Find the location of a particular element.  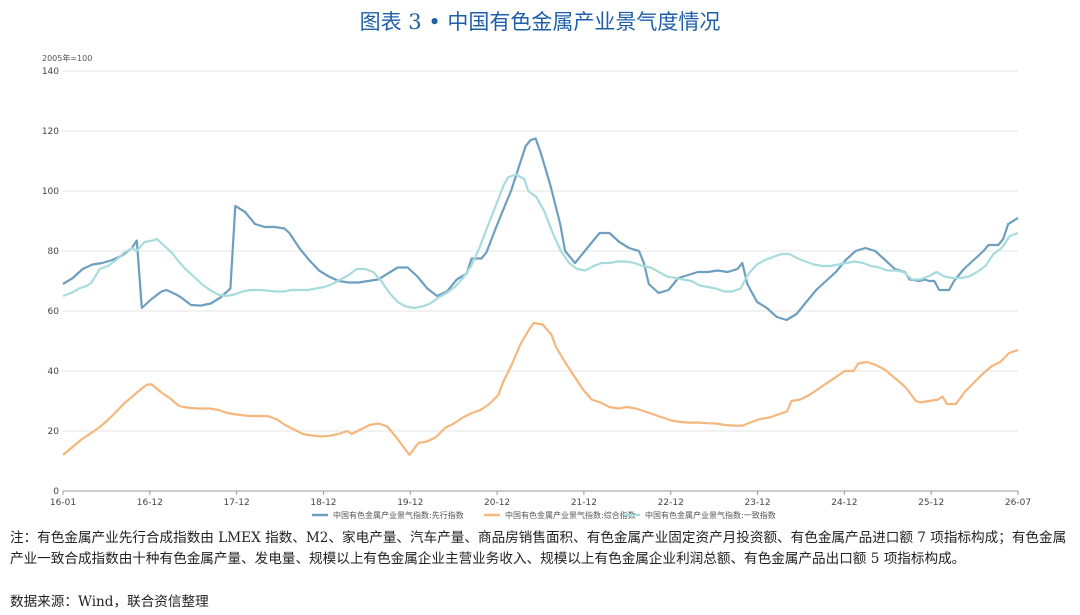

x-tick-label: 18-12 is located at coordinates (323, 503).